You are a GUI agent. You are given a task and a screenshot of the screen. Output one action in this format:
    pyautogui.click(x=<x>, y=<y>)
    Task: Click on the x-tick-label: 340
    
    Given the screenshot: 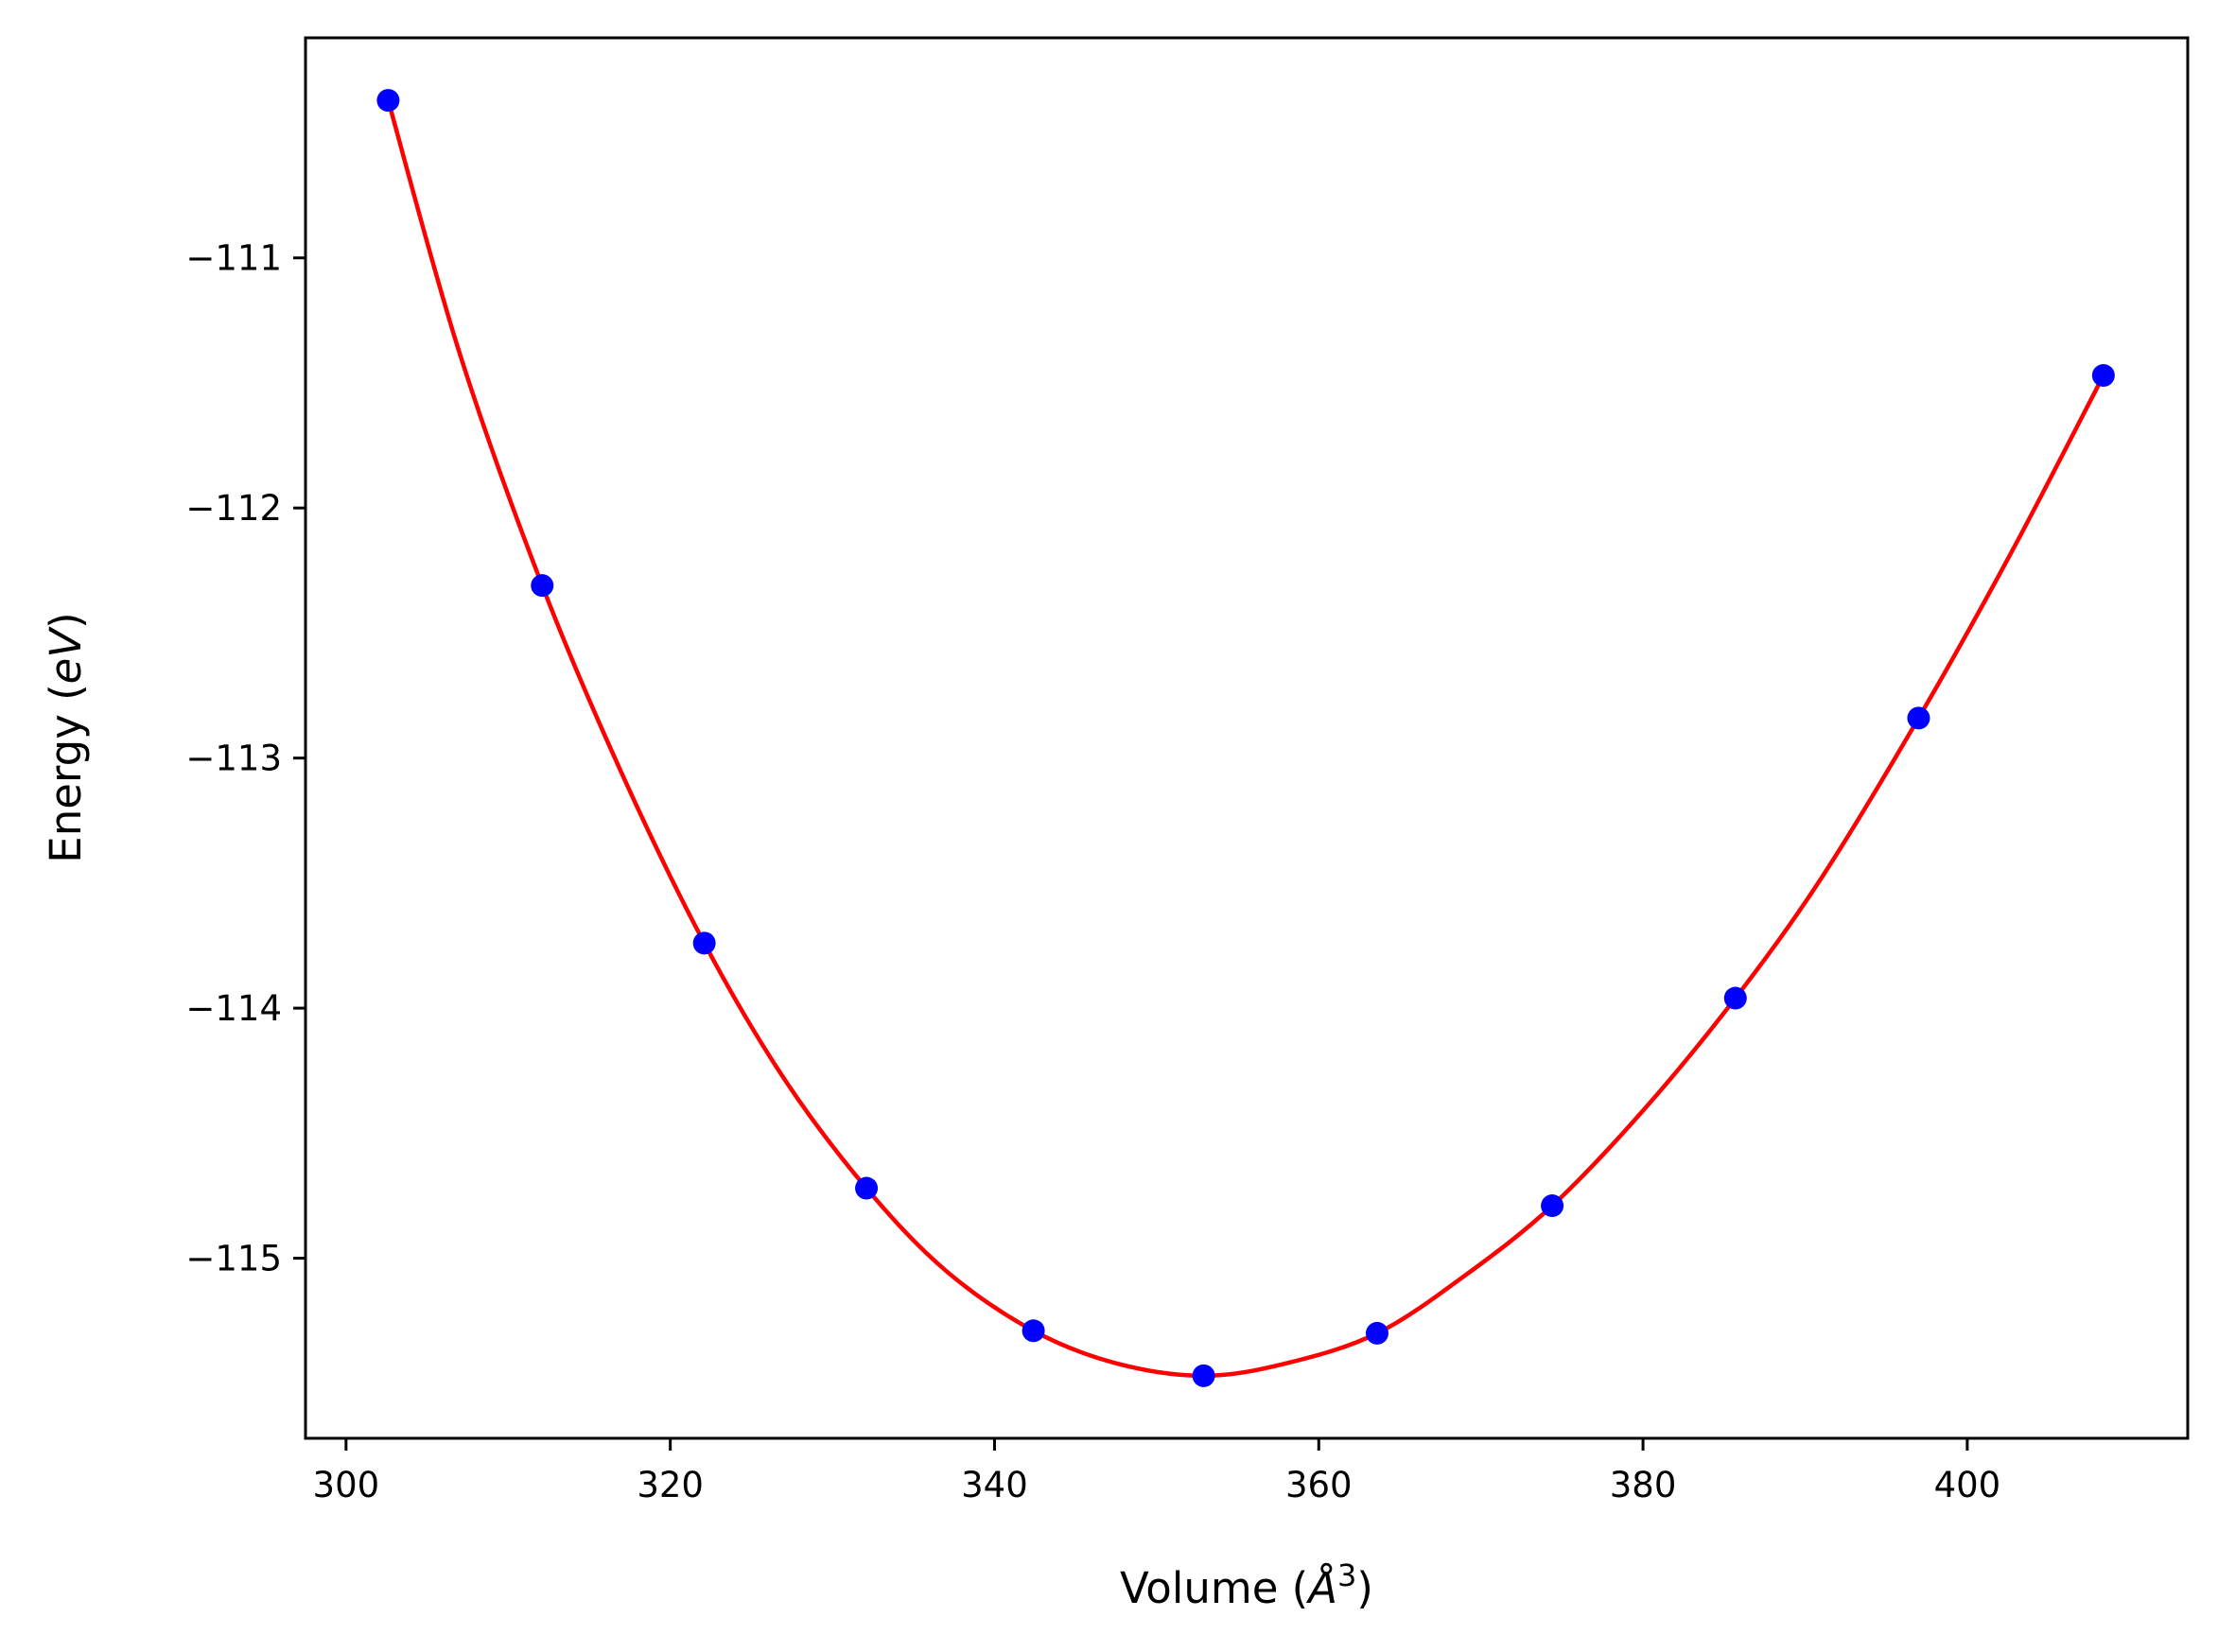 What is the action you would take?
    pyautogui.click(x=994, y=1485)
    